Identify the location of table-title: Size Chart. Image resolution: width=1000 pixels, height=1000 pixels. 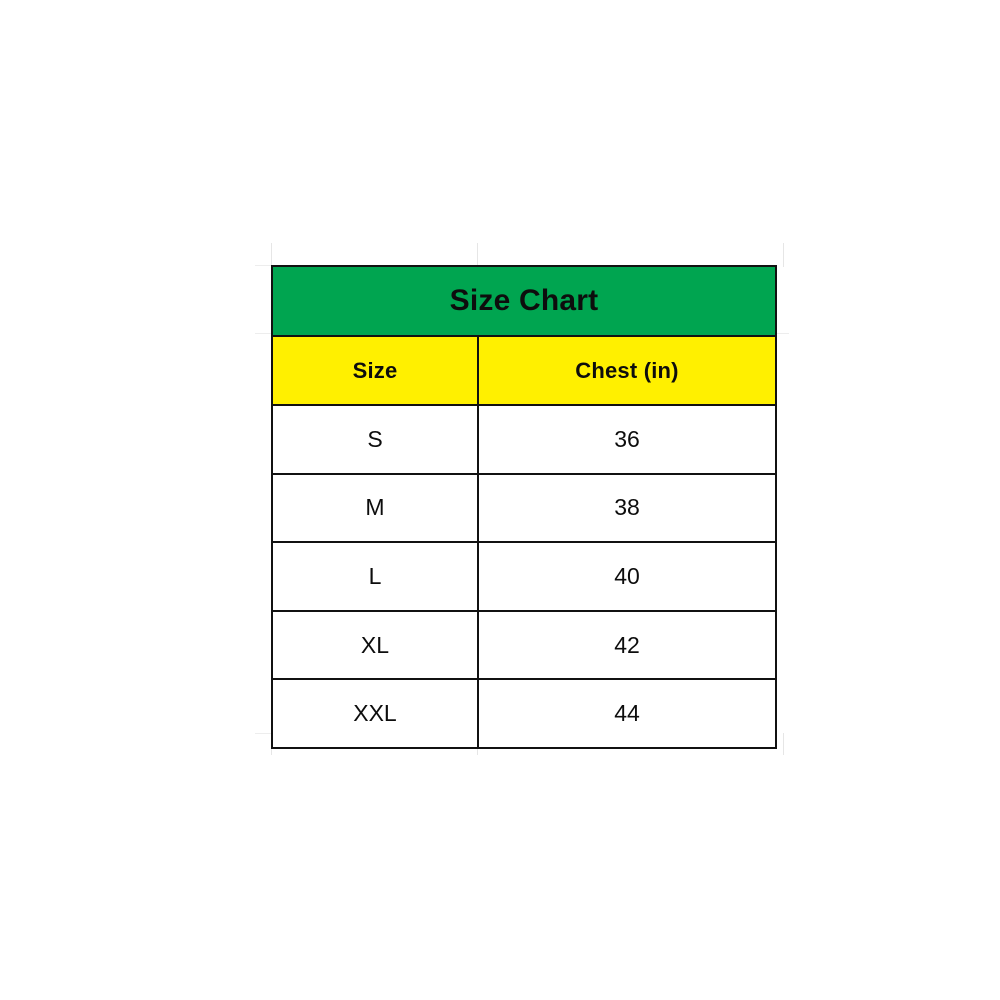
(524, 301).